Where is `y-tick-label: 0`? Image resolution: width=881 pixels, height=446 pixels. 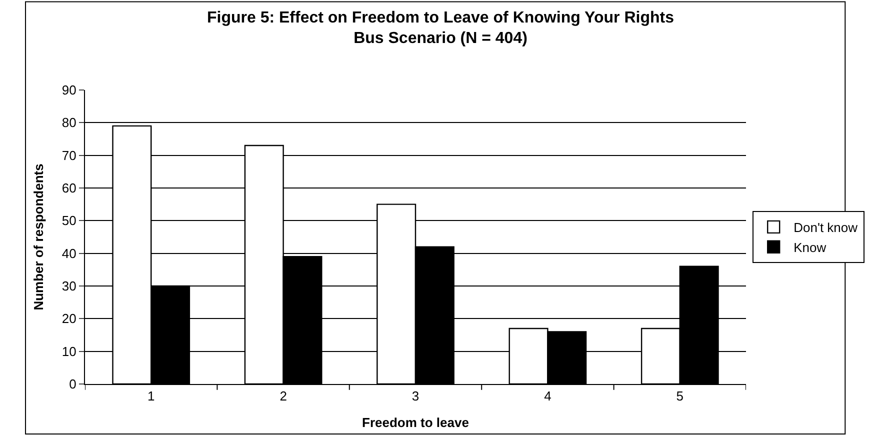 y-tick-label: 0 is located at coordinates (72, 384).